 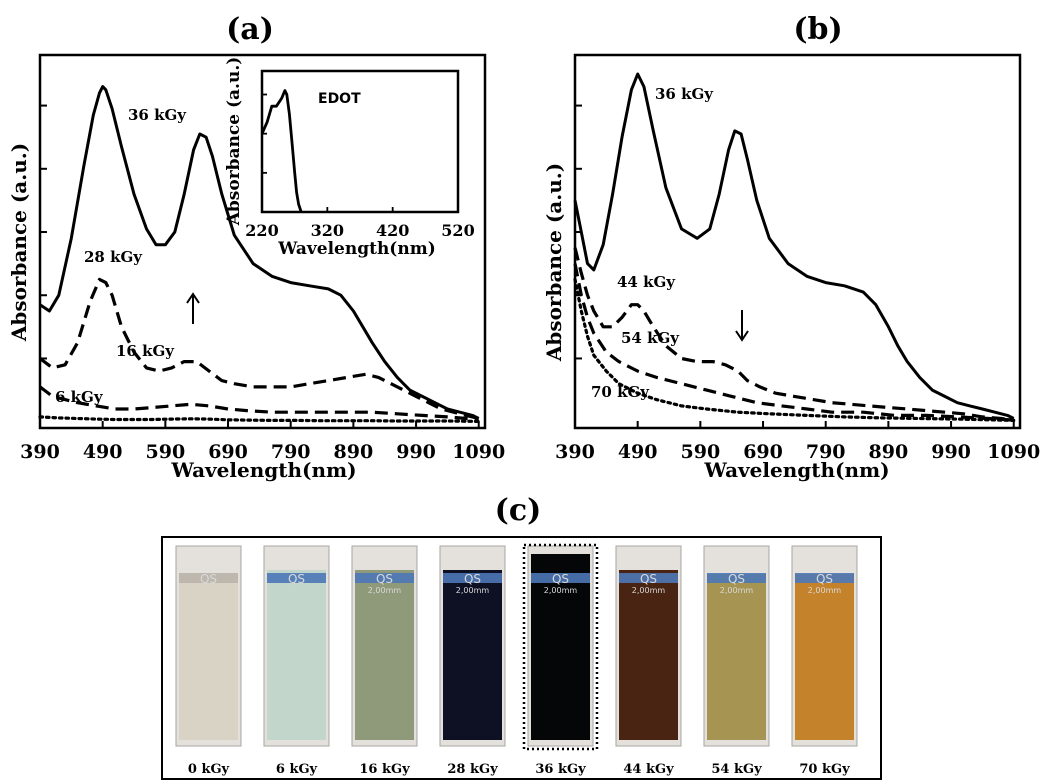 What do you see at coordinates (384, 769) in the screenshot?
I see `vial-dose-label: 16 kGy` at bounding box center [384, 769].